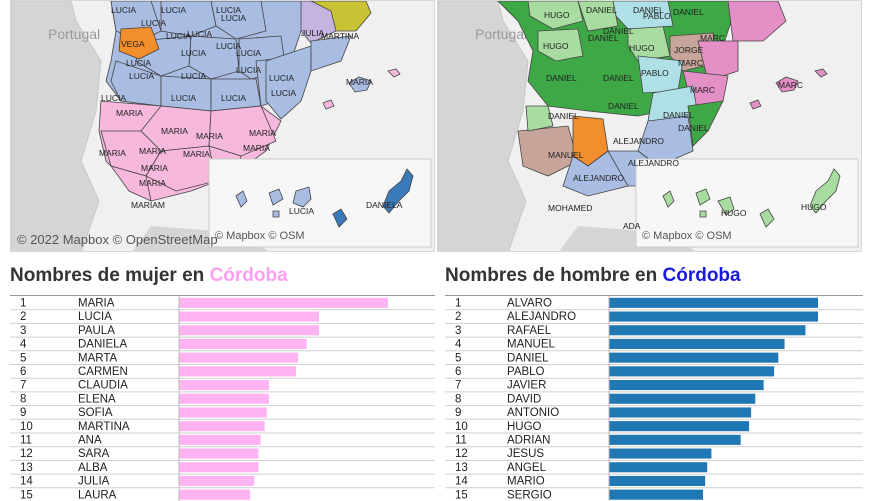 The image size is (880, 501). I want to click on rank-label: 12, so click(26, 454).